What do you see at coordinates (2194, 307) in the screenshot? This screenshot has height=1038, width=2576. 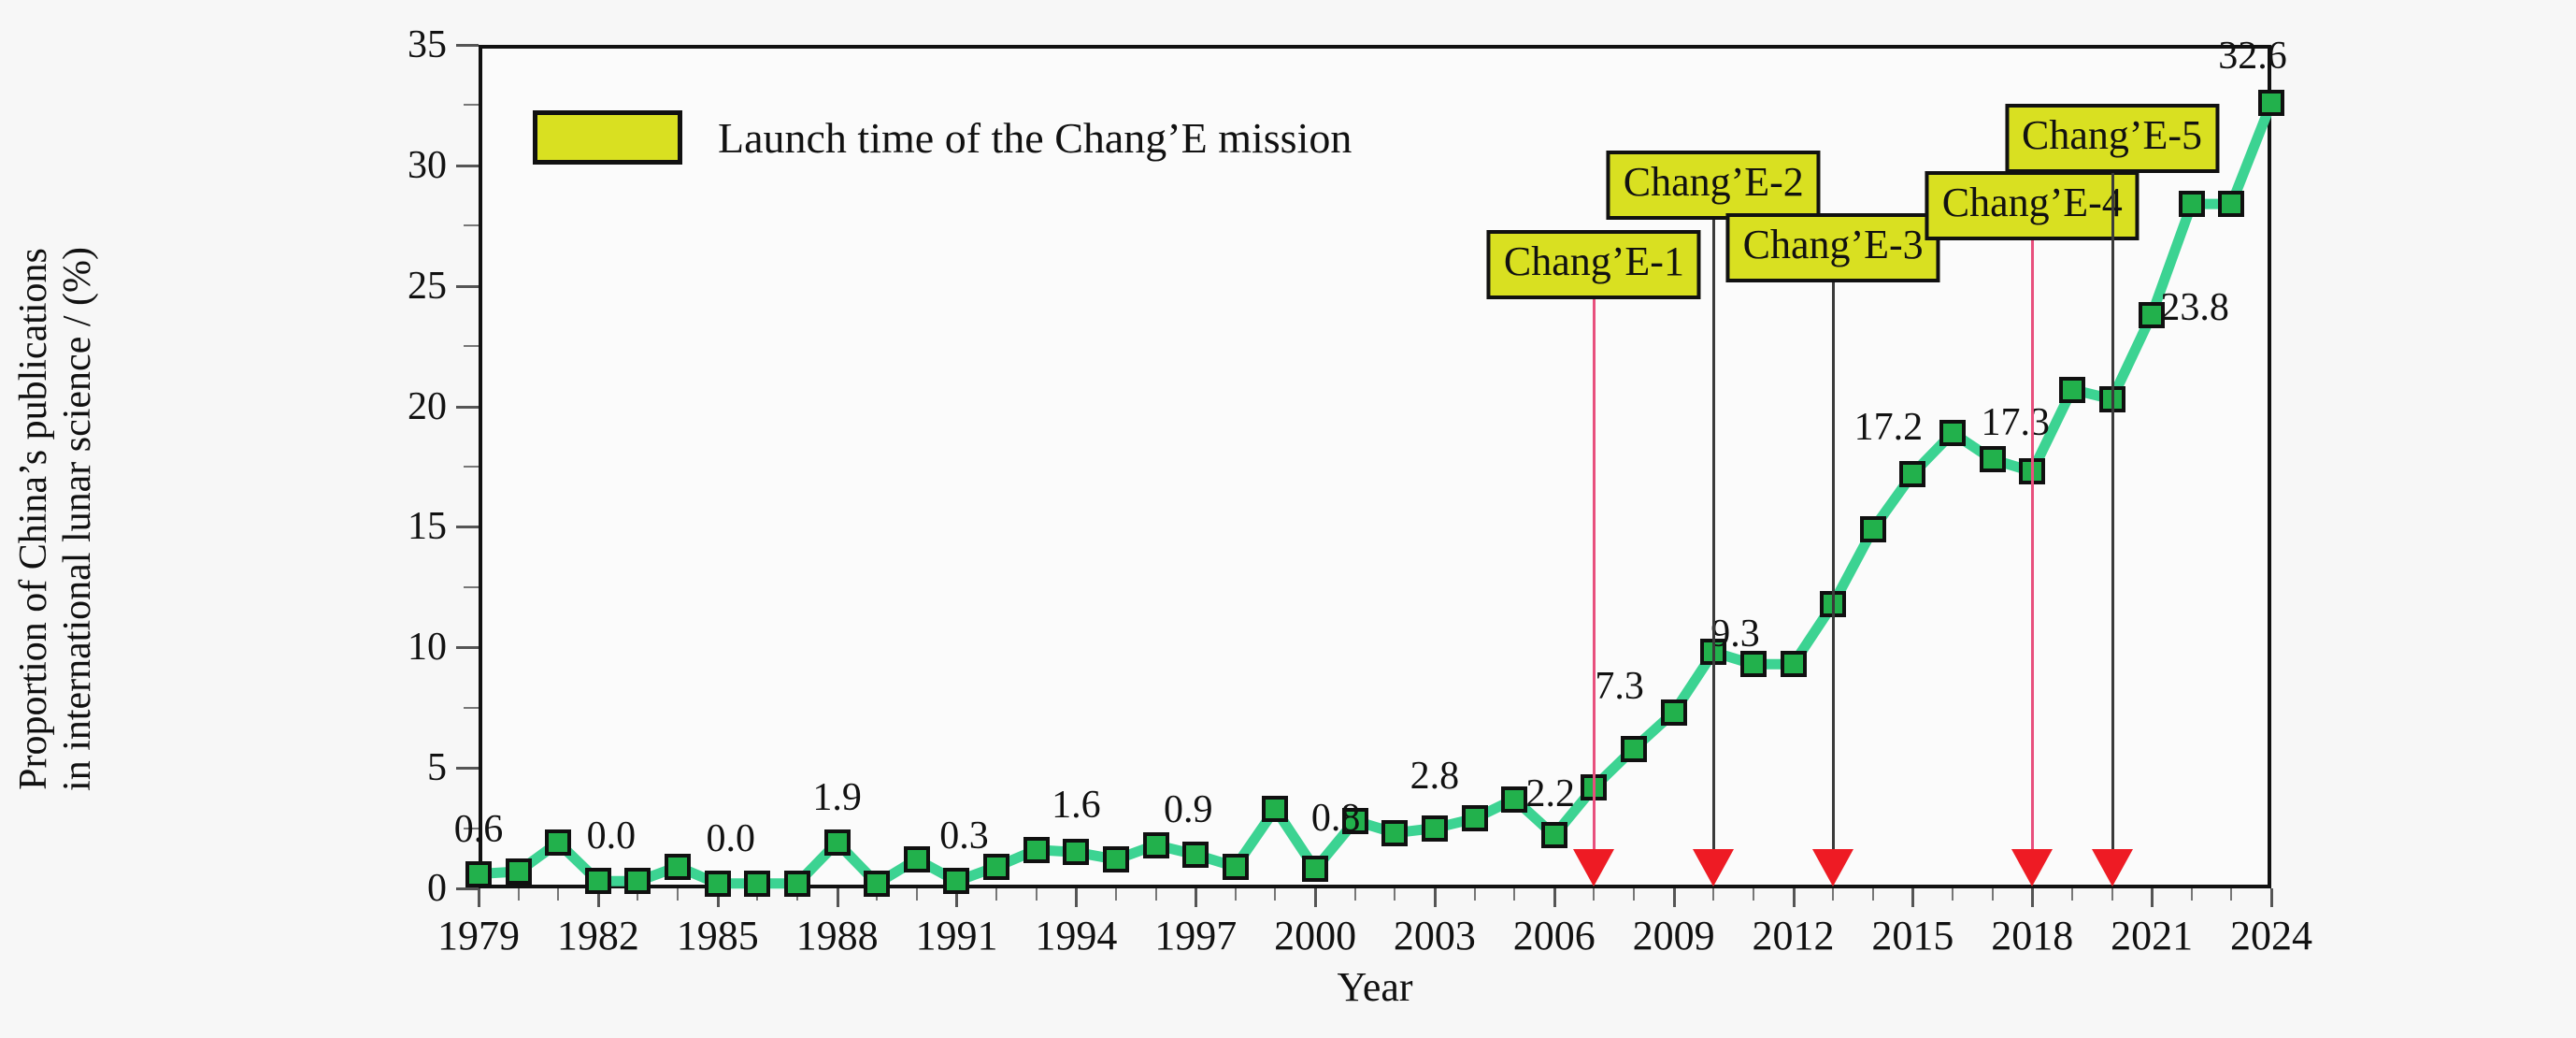 I see `data-point-label: 23.8` at bounding box center [2194, 307].